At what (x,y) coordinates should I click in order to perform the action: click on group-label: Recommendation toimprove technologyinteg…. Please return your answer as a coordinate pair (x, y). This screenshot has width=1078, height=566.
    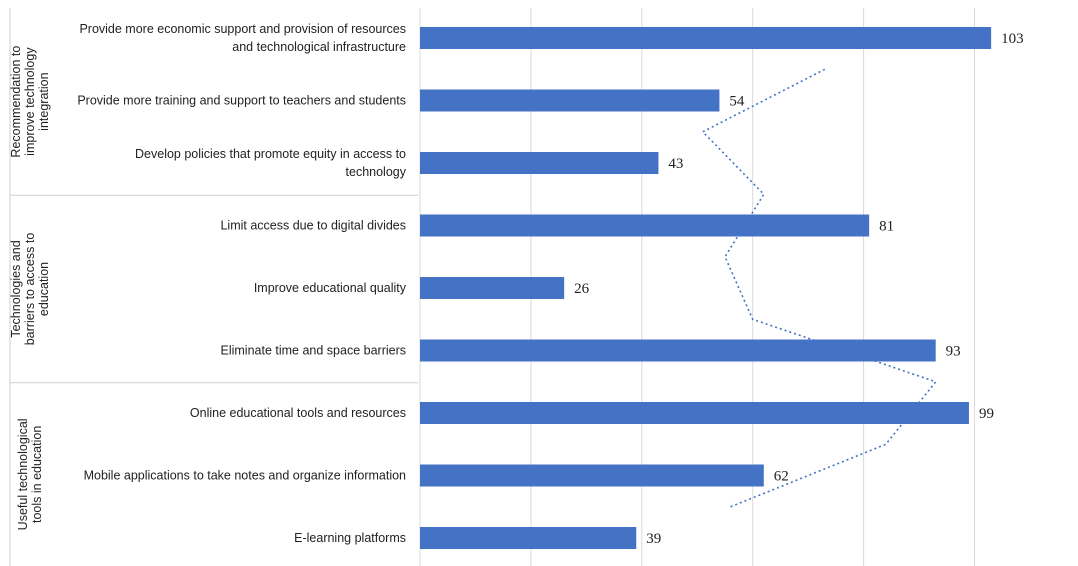
    Looking at the image, I should click on (30, 102).